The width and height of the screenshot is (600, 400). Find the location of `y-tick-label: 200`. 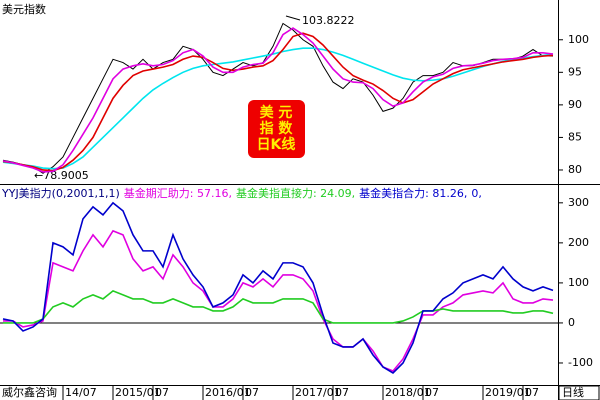

y-tick-label: 200 is located at coordinates (578, 242).